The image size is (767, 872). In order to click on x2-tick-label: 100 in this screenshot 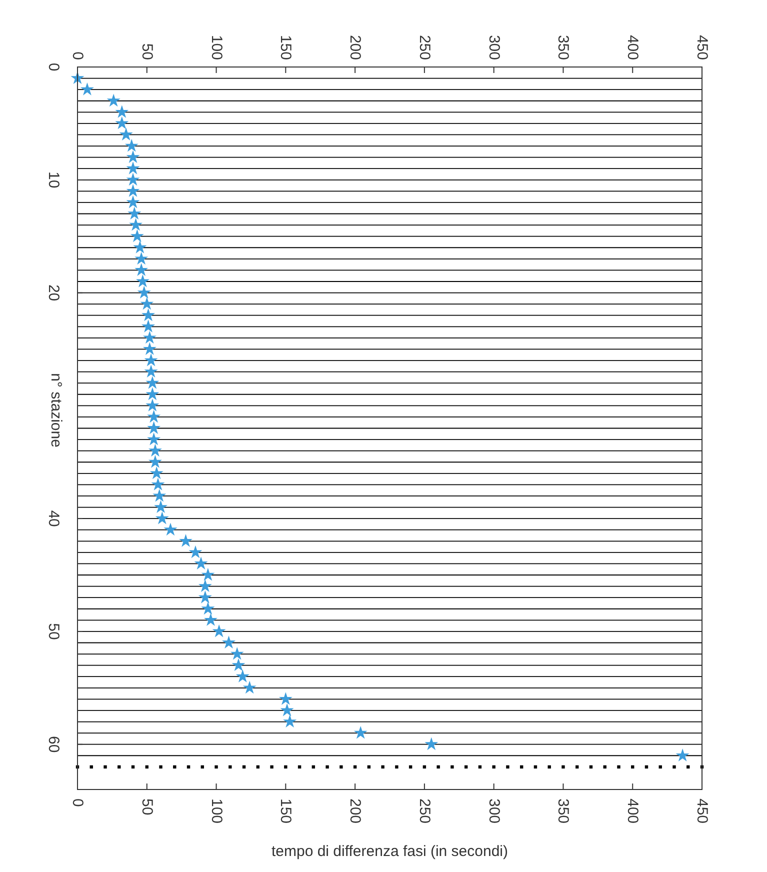, I will do `click(216, 811)`.